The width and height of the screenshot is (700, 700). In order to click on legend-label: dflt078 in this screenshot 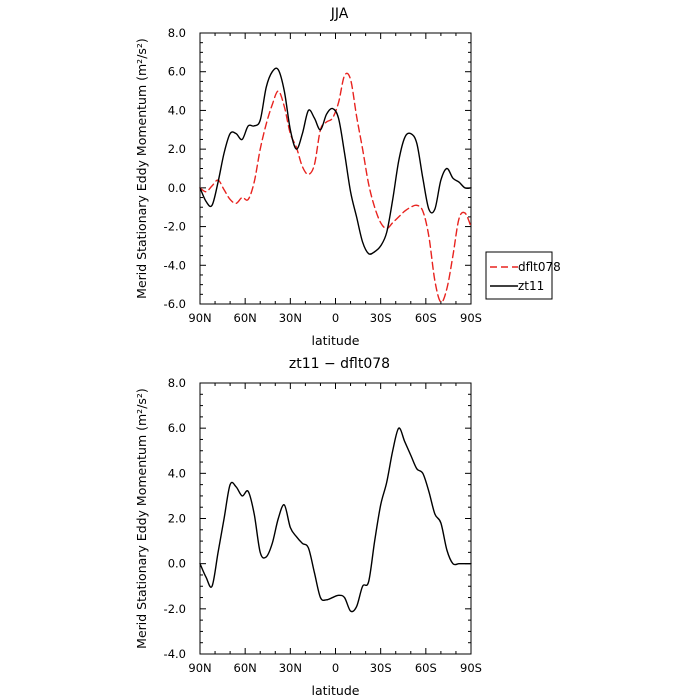, I will do `click(539, 267)`.